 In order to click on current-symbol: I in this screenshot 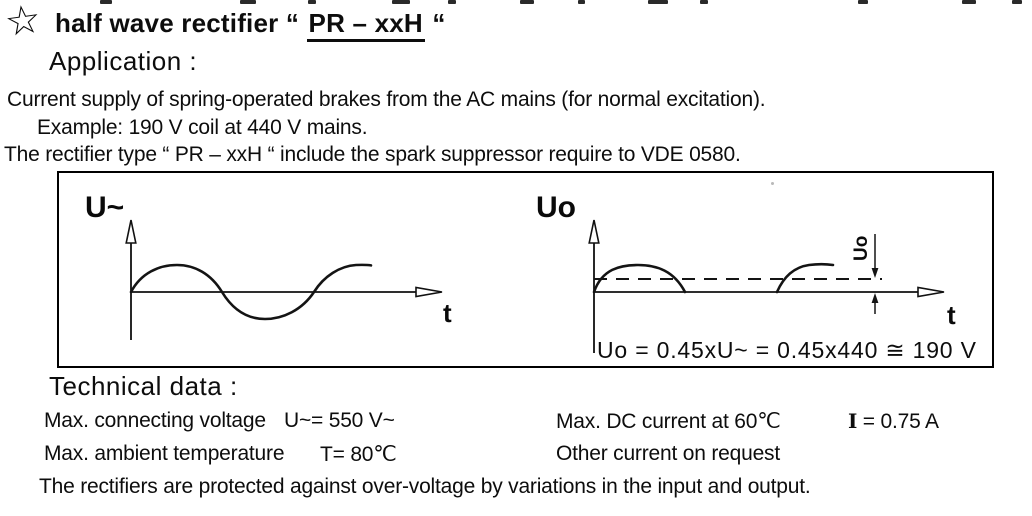, I will do `click(853, 421)`.